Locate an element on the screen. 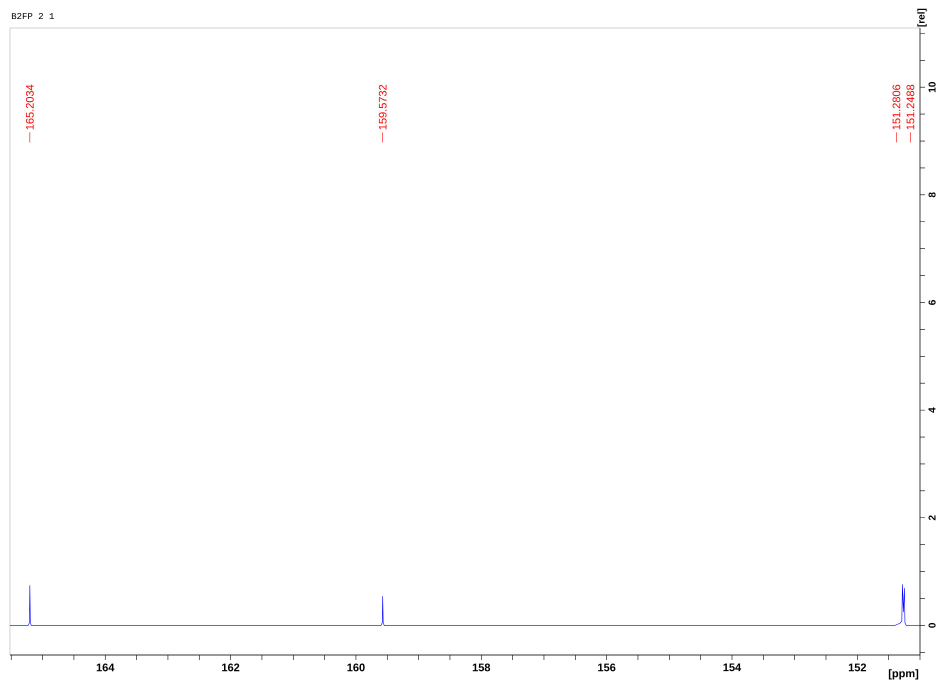 The width and height of the screenshot is (952, 686). y-tick-label: 10 is located at coordinates (932, 87).